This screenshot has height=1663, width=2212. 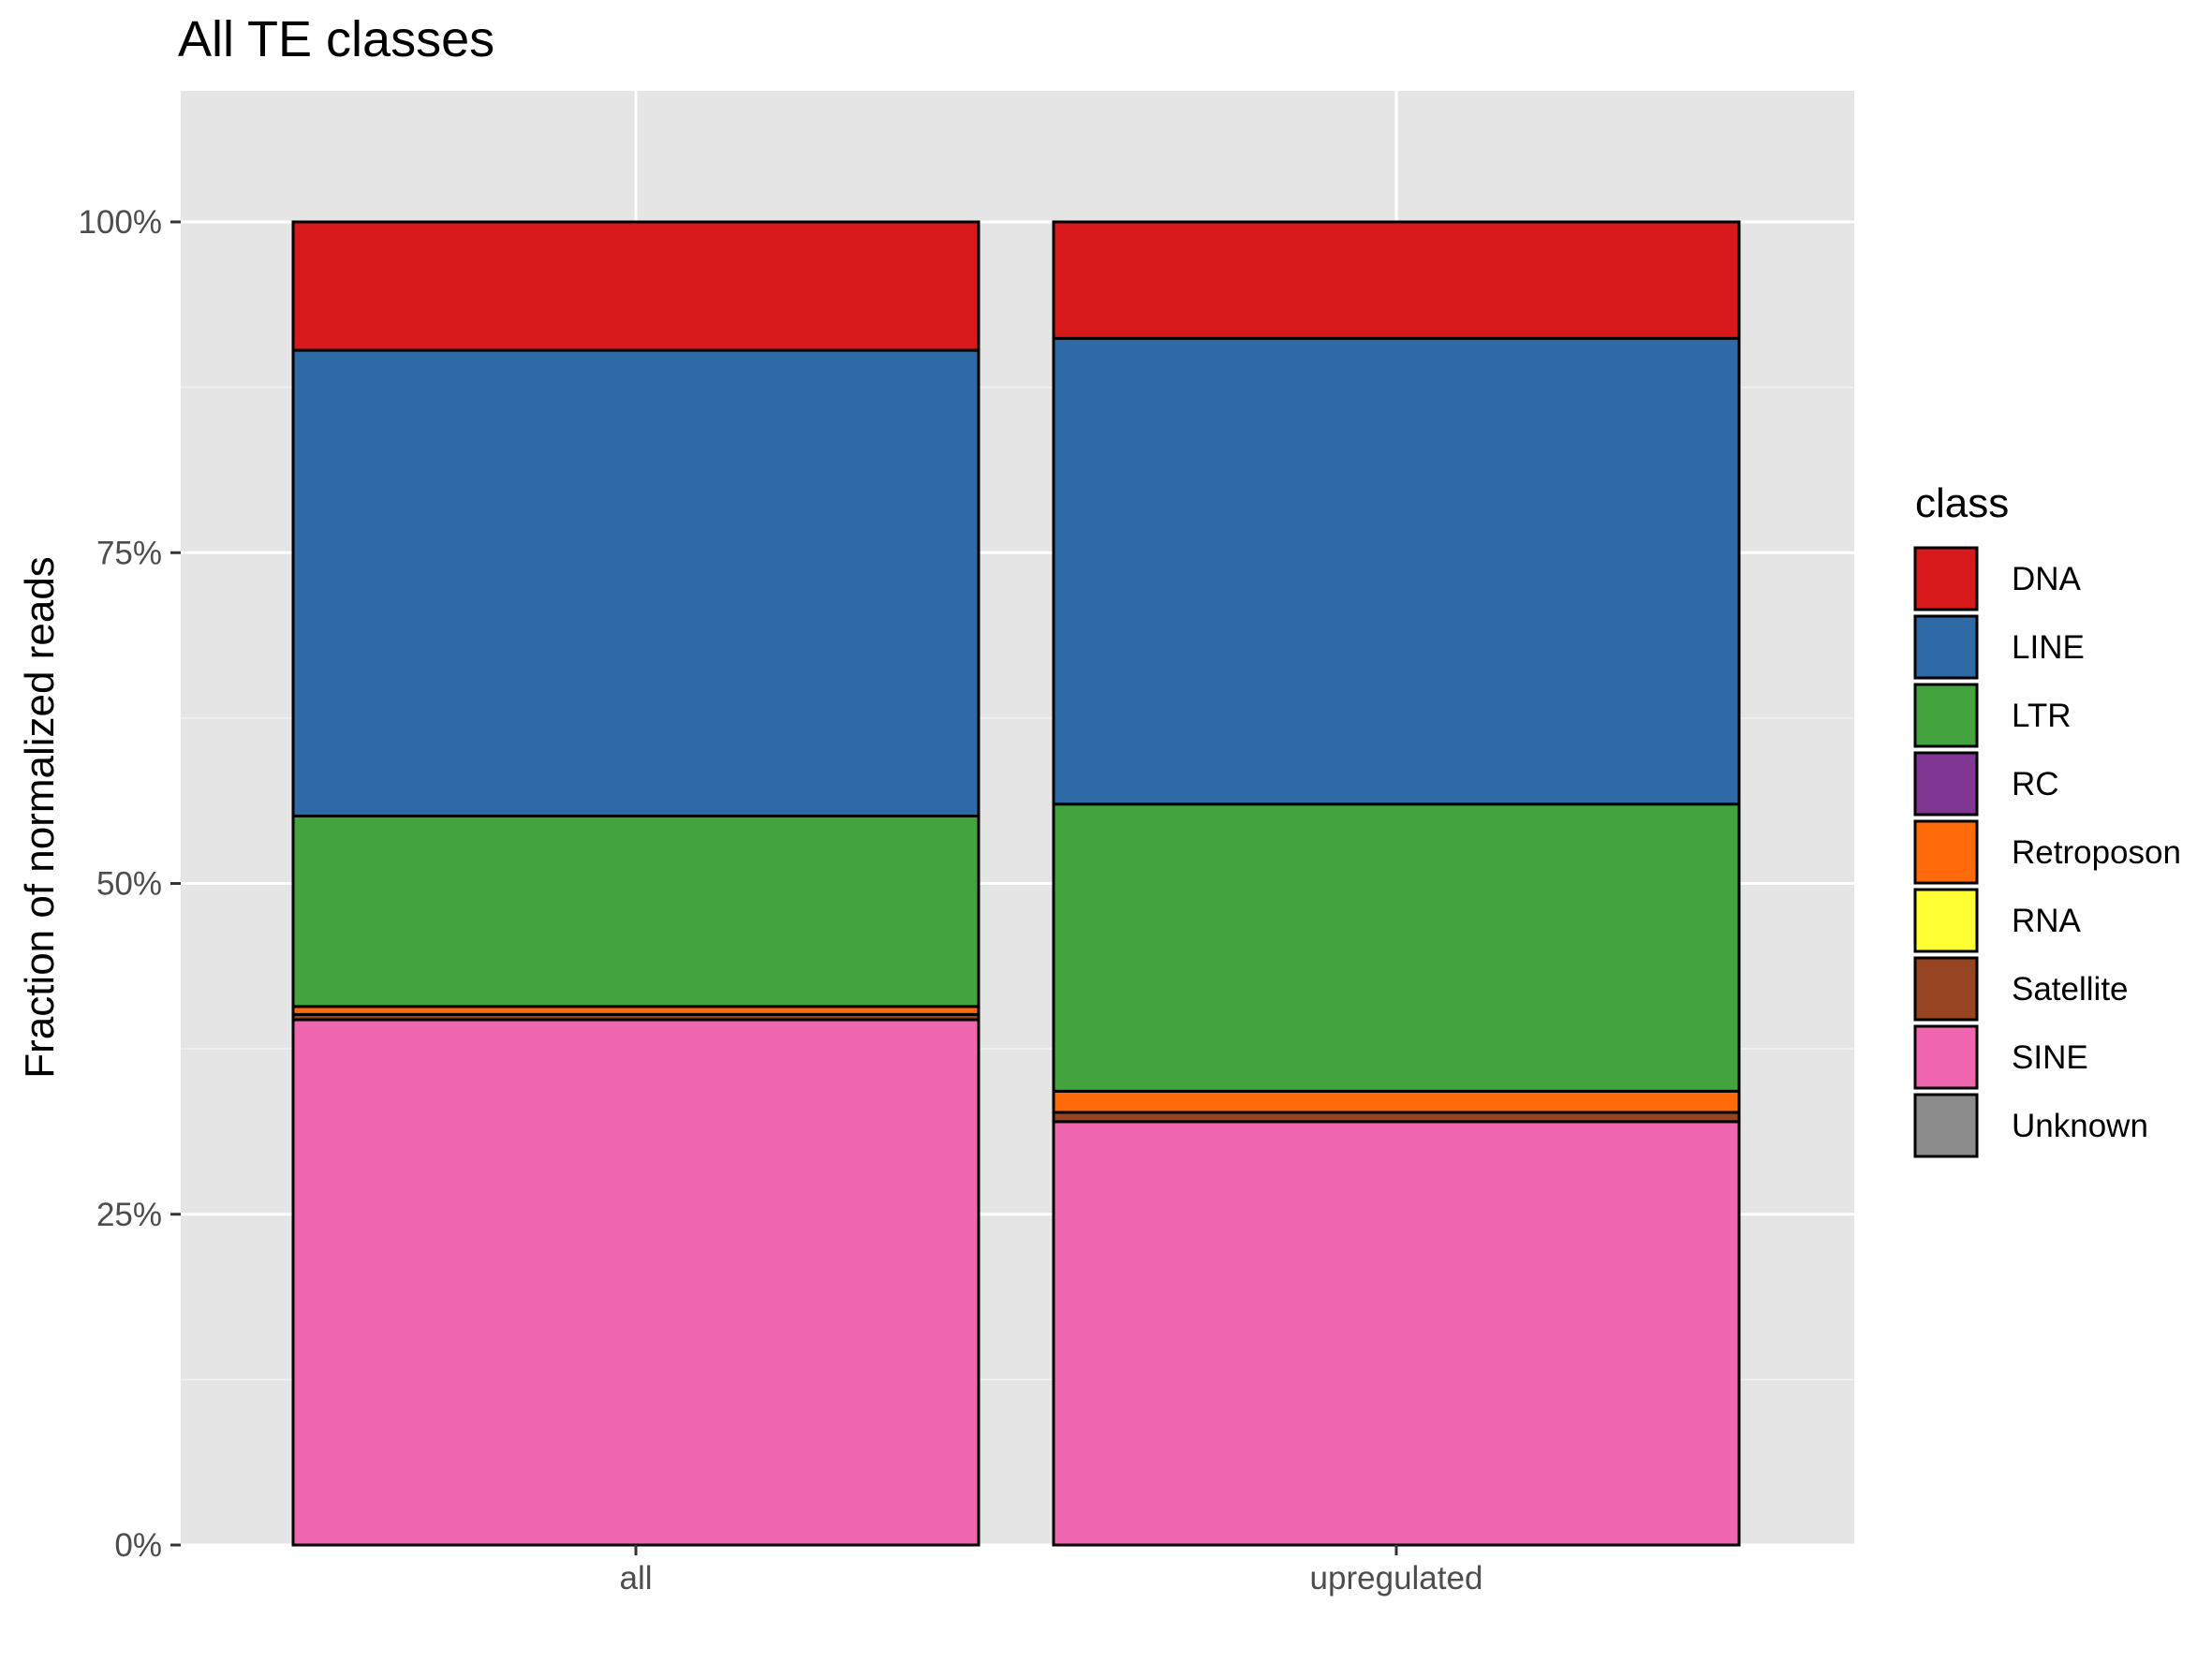 I want to click on y-tick-label: 0%, so click(x=138, y=1545).